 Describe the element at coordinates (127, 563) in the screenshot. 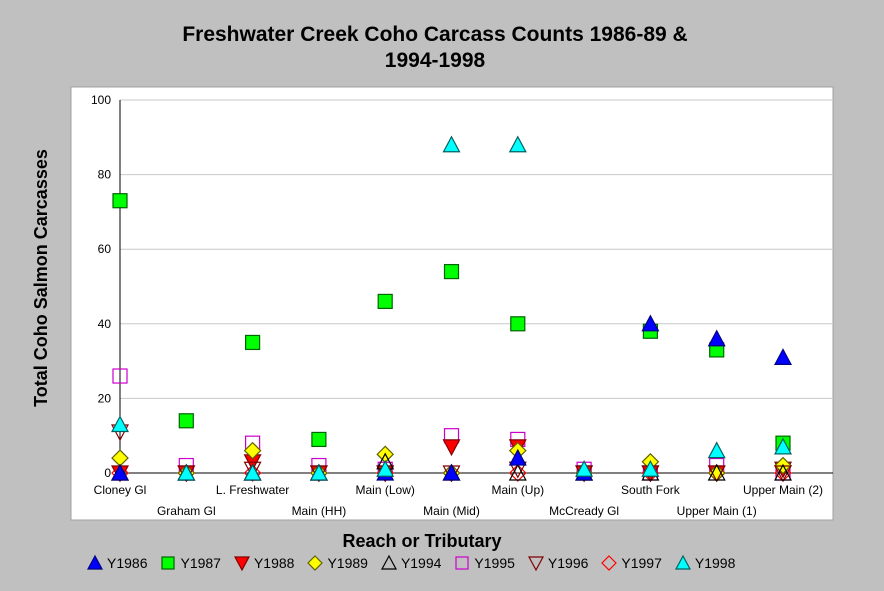

I see `legend-label: Y1986` at that location.